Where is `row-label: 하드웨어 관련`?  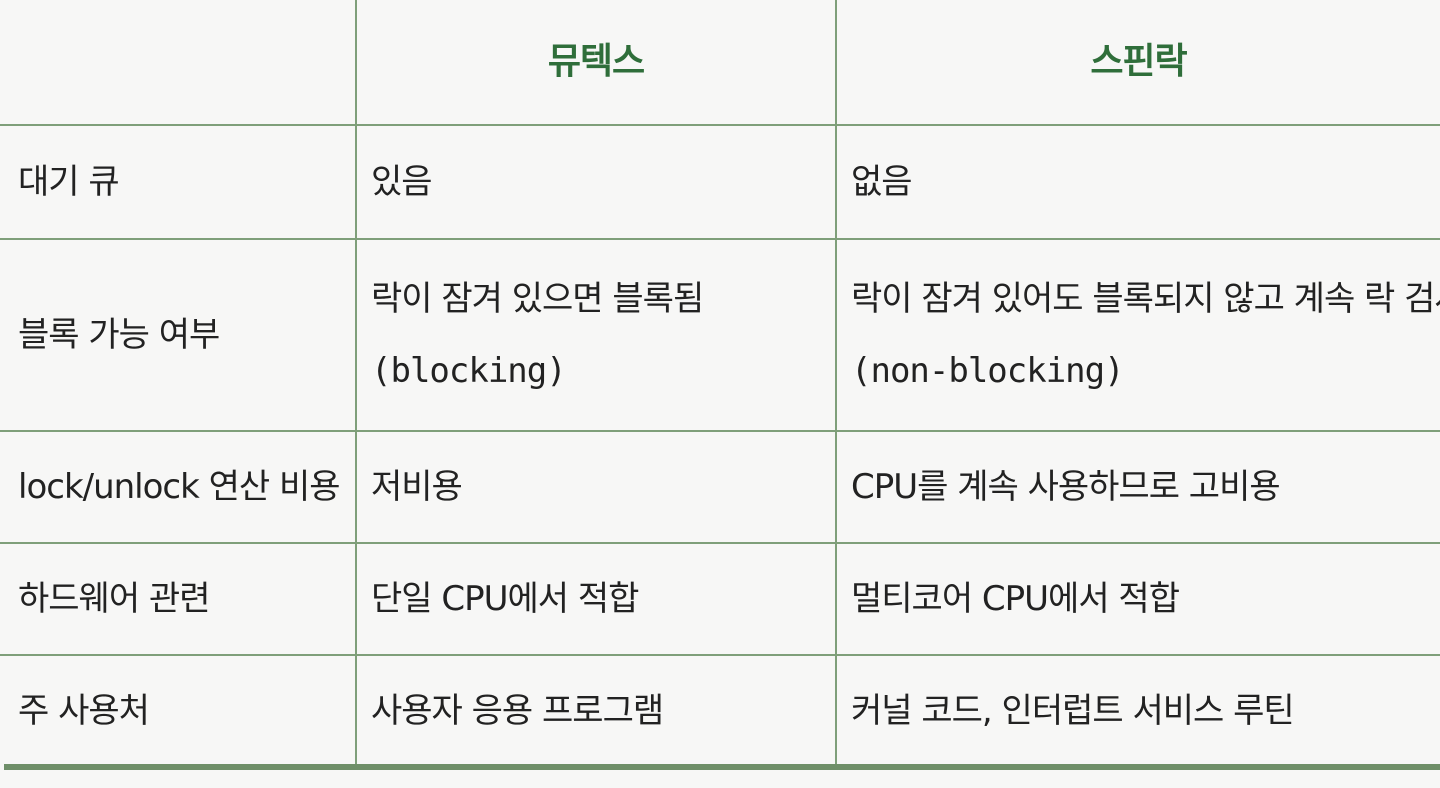 row-label: 하드웨어 관련 is located at coordinates (114, 599).